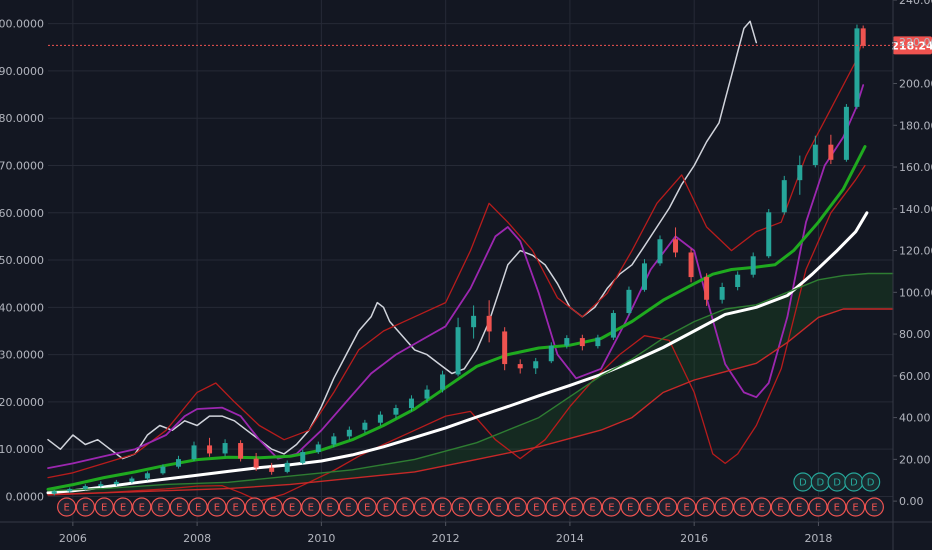 This screenshot has width=932, height=550. What do you see at coordinates (915, 292) in the screenshot?
I see `right-tick-label: 100.00` at bounding box center [915, 292].